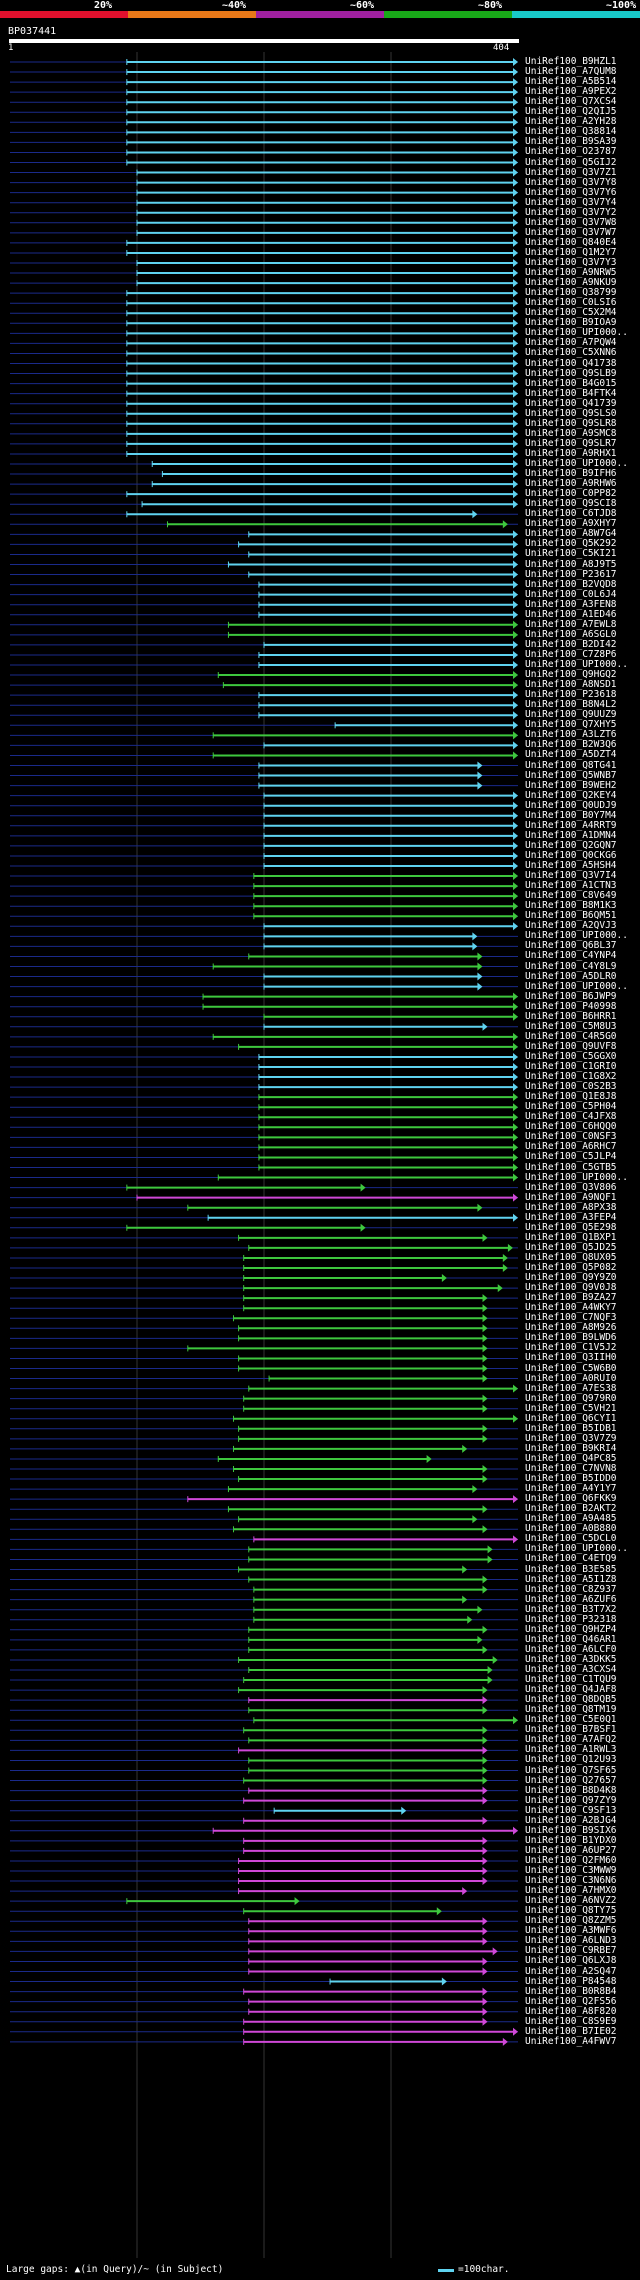  What do you see at coordinates (571, 1127) in the screenshot?
I see `hit-id-link: UniRef100_C6HQQ0` at bounding box center [571, 1127].